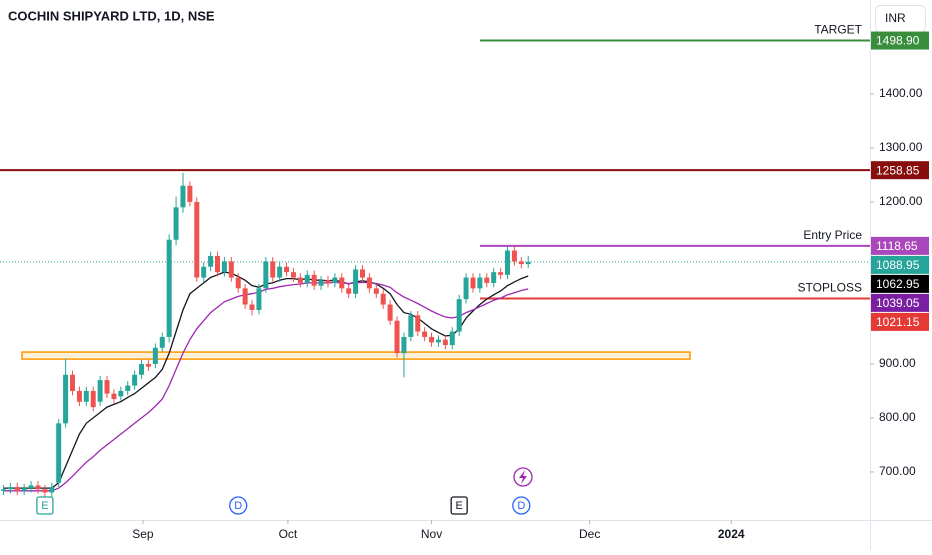  I want to click on level-name: TARGET, so click(838, 30).